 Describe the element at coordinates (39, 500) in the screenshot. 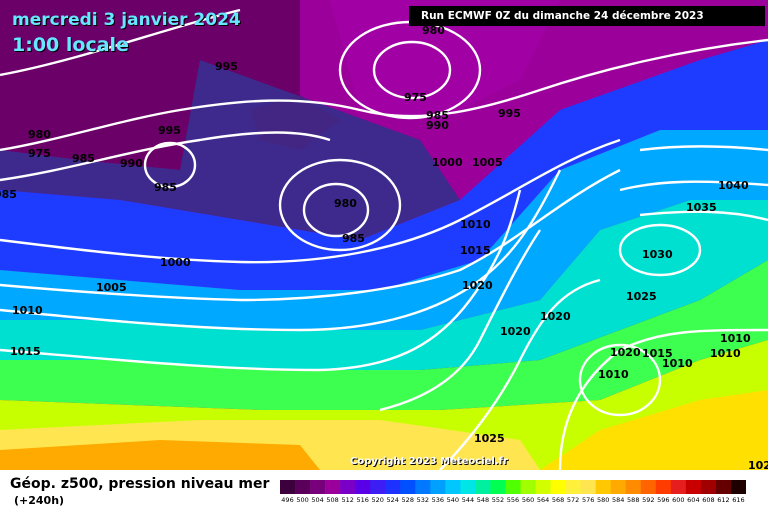

I see `legend-subtitle: (+240h)` at that location.